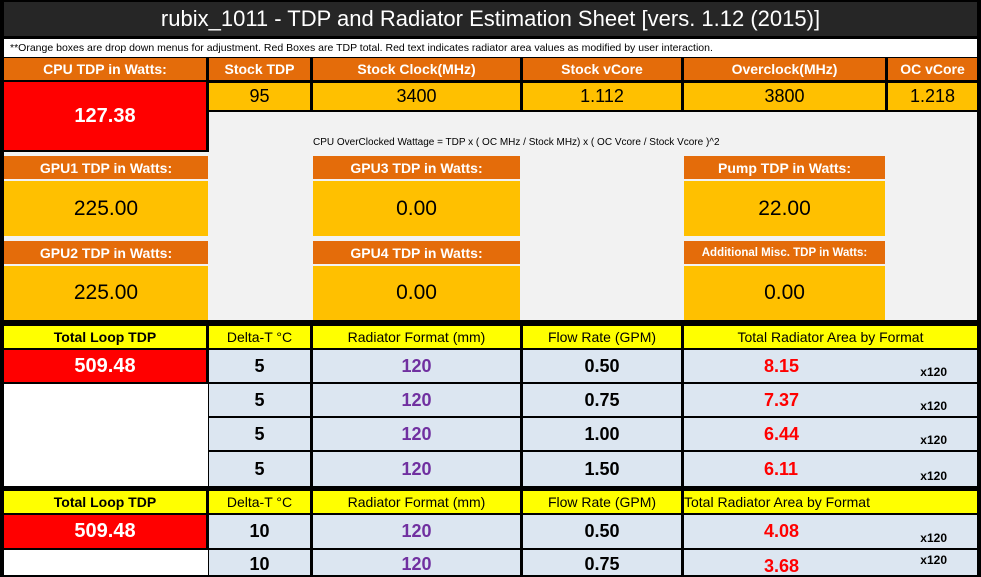  Describe the element at coordinates (602, 502) in the screenshot. I see `loop2-flow-header: Flow Rate (GPM)` at that location.